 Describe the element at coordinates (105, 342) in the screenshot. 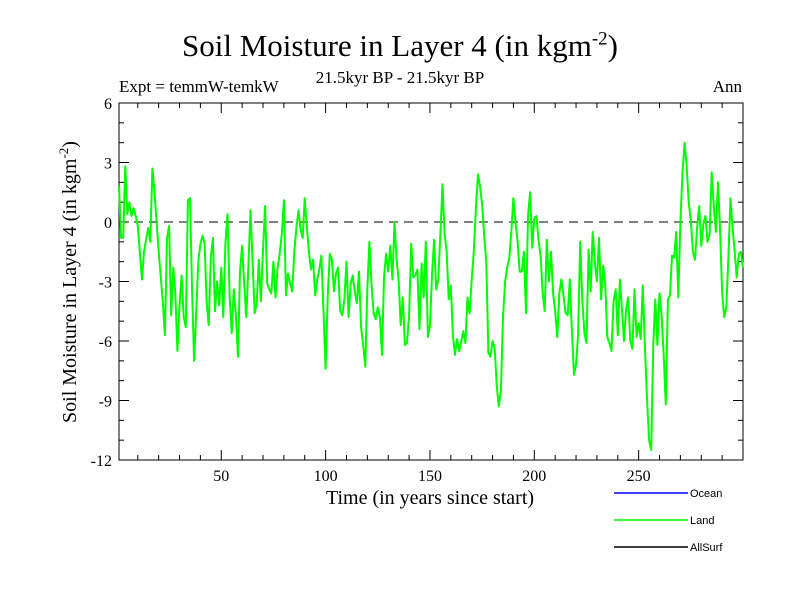

I see `y-tick-label: -6` at that location.